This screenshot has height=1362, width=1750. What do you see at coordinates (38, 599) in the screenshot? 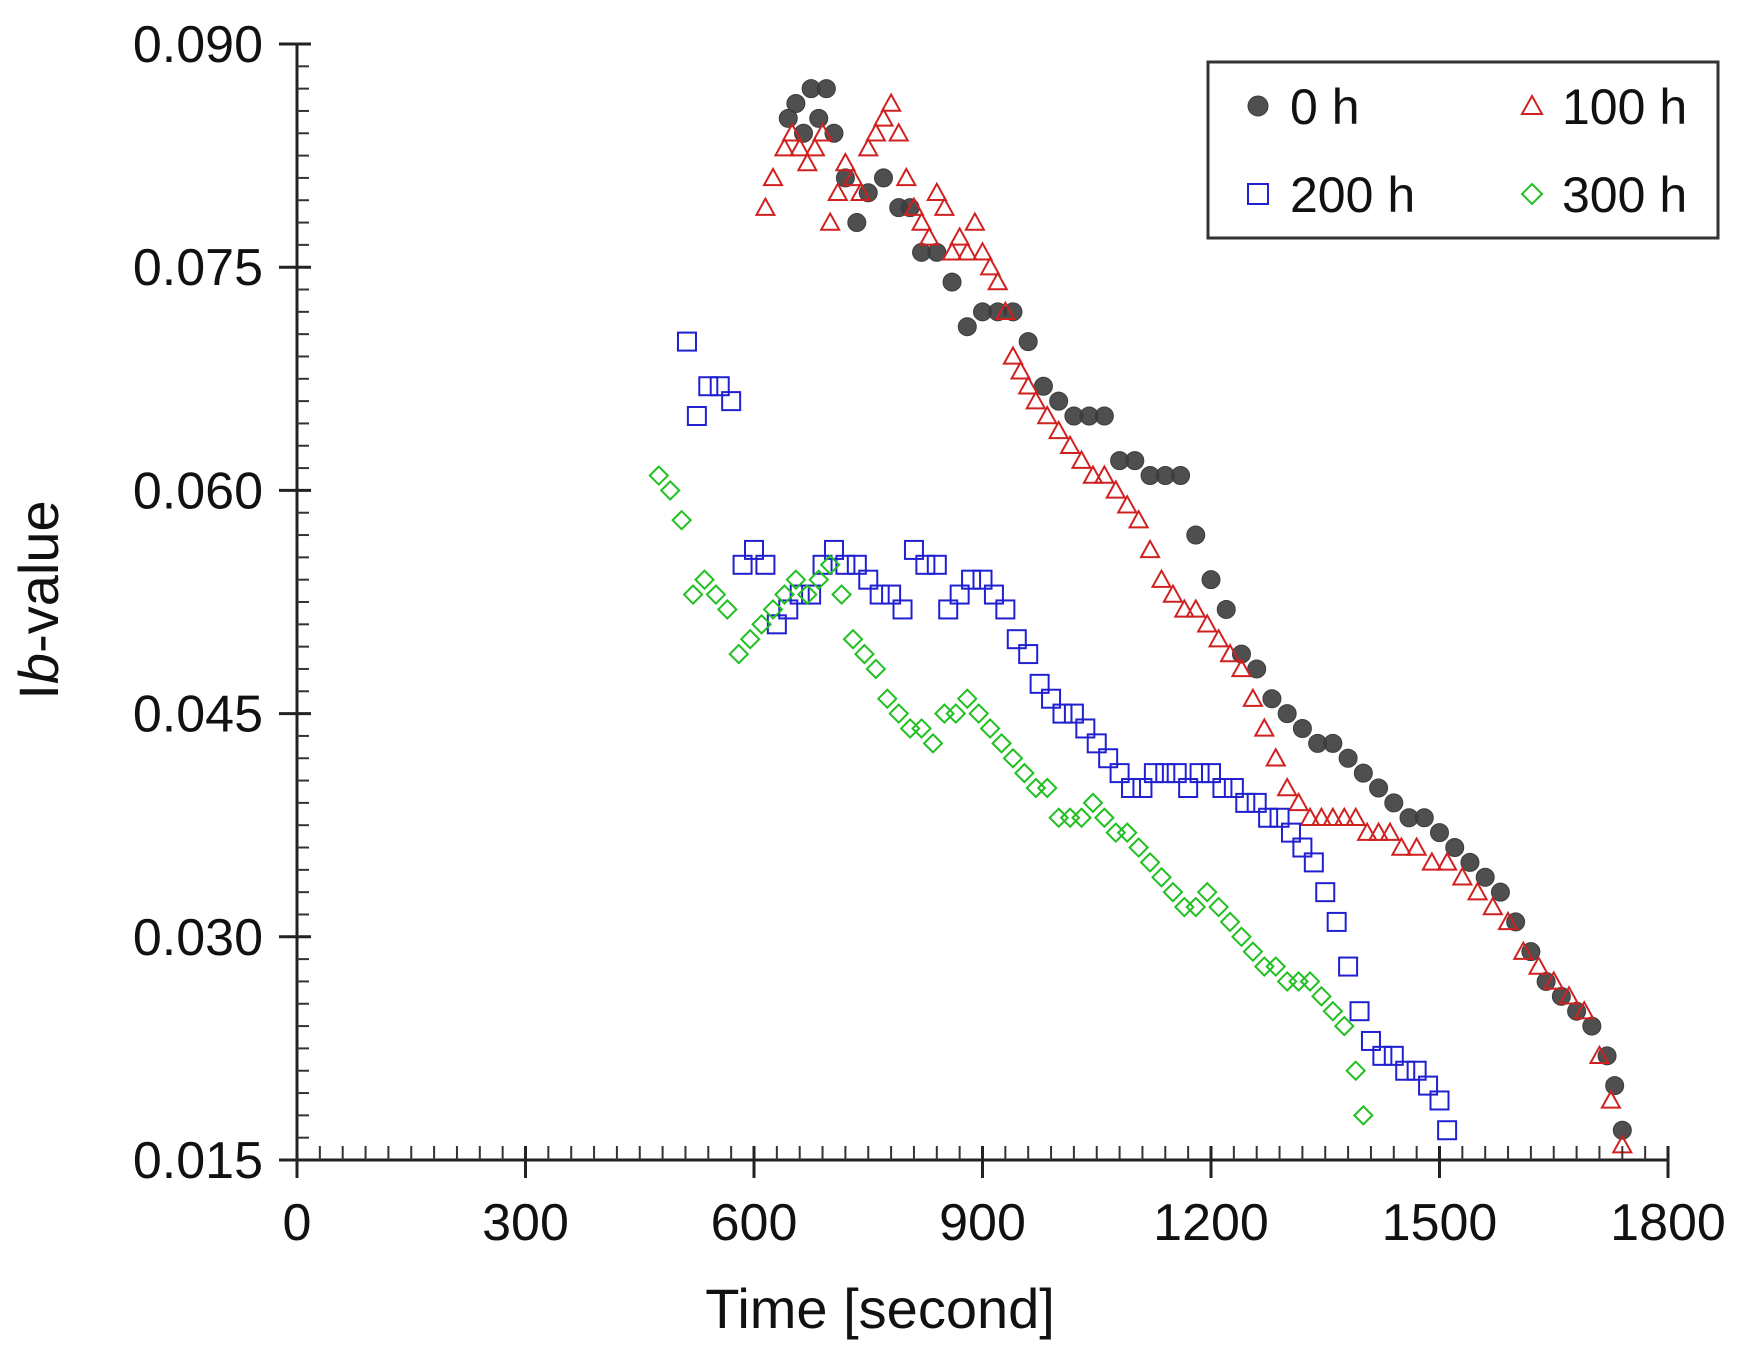
I see `y-axis-title: Ib-value` at bounding box center [38, 599].